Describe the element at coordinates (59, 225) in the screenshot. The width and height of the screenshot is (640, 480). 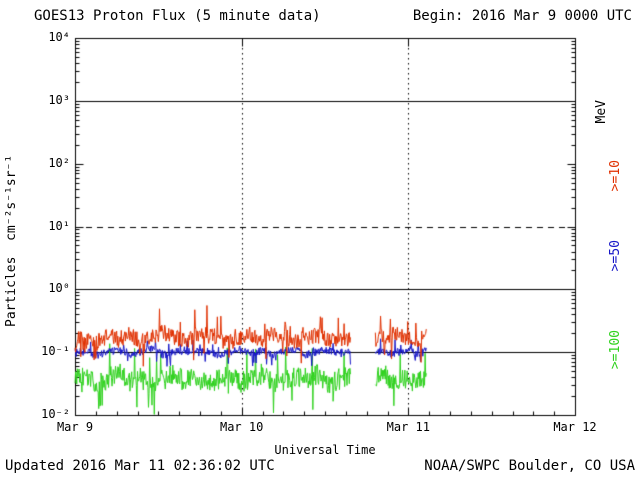
I see `y-tick-label: 10¹` at that location.